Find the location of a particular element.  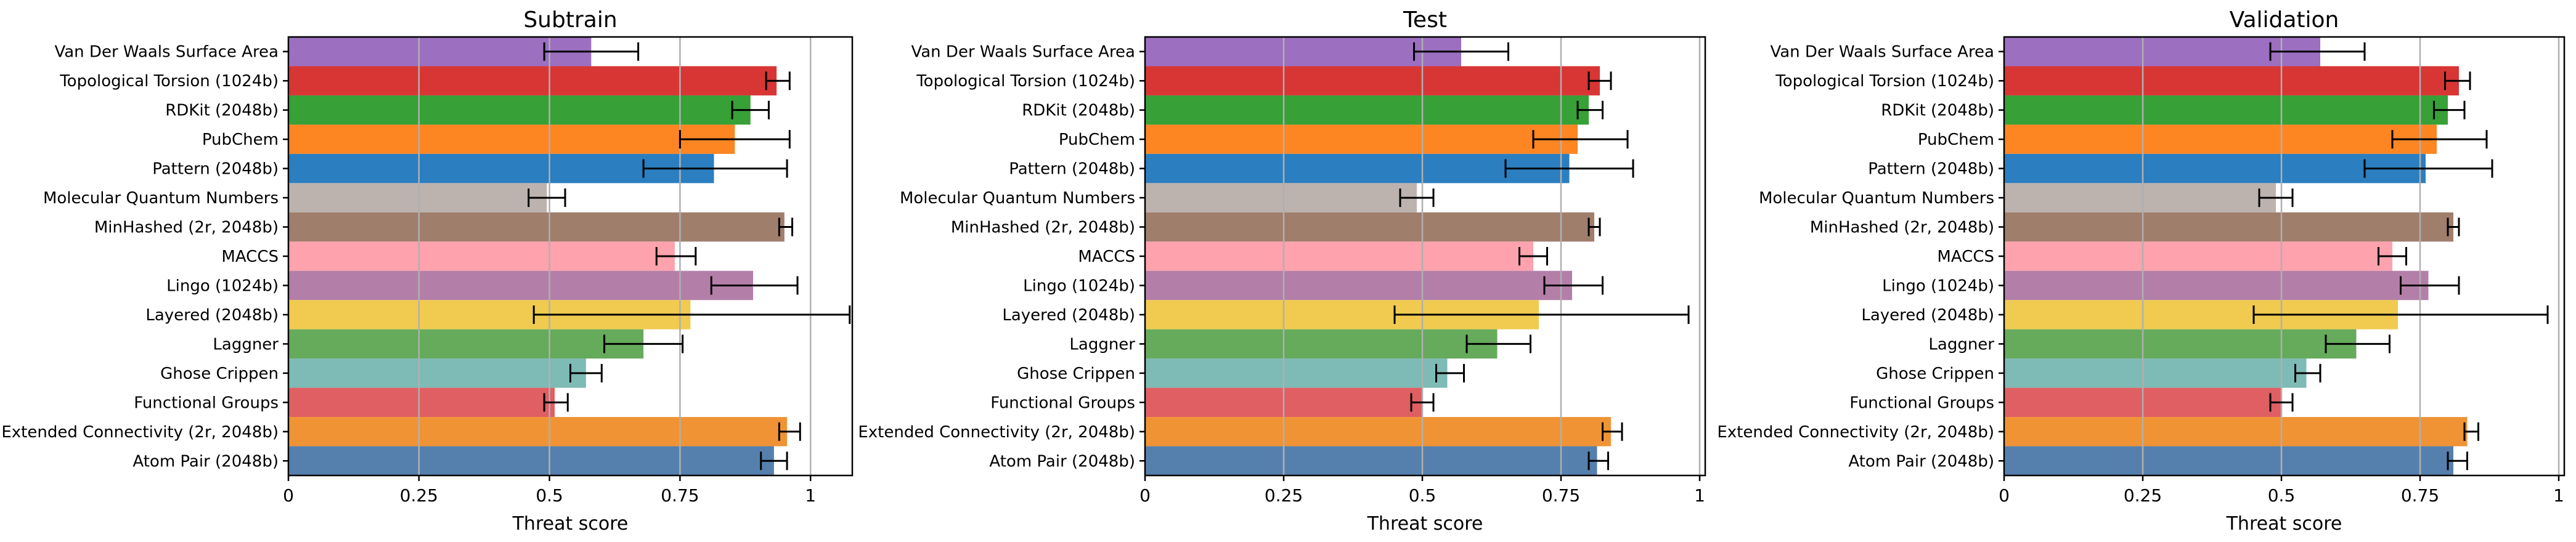

x-tick-label: 0 is located at coordinates (288, 495).